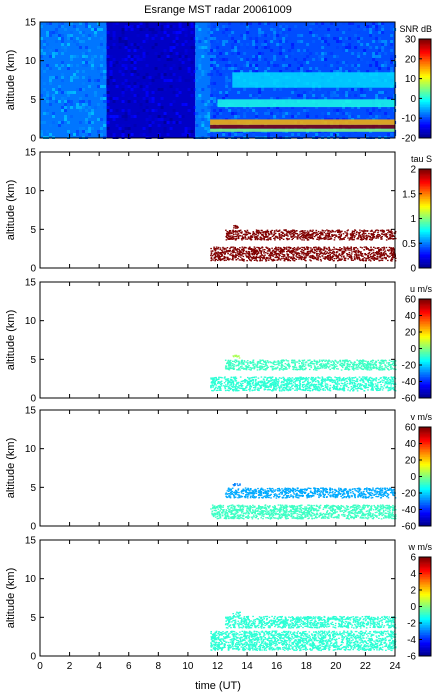  Describe the element at coordinates (217, 210) in the screenshot. I see `tau-x-ticks` at that location.